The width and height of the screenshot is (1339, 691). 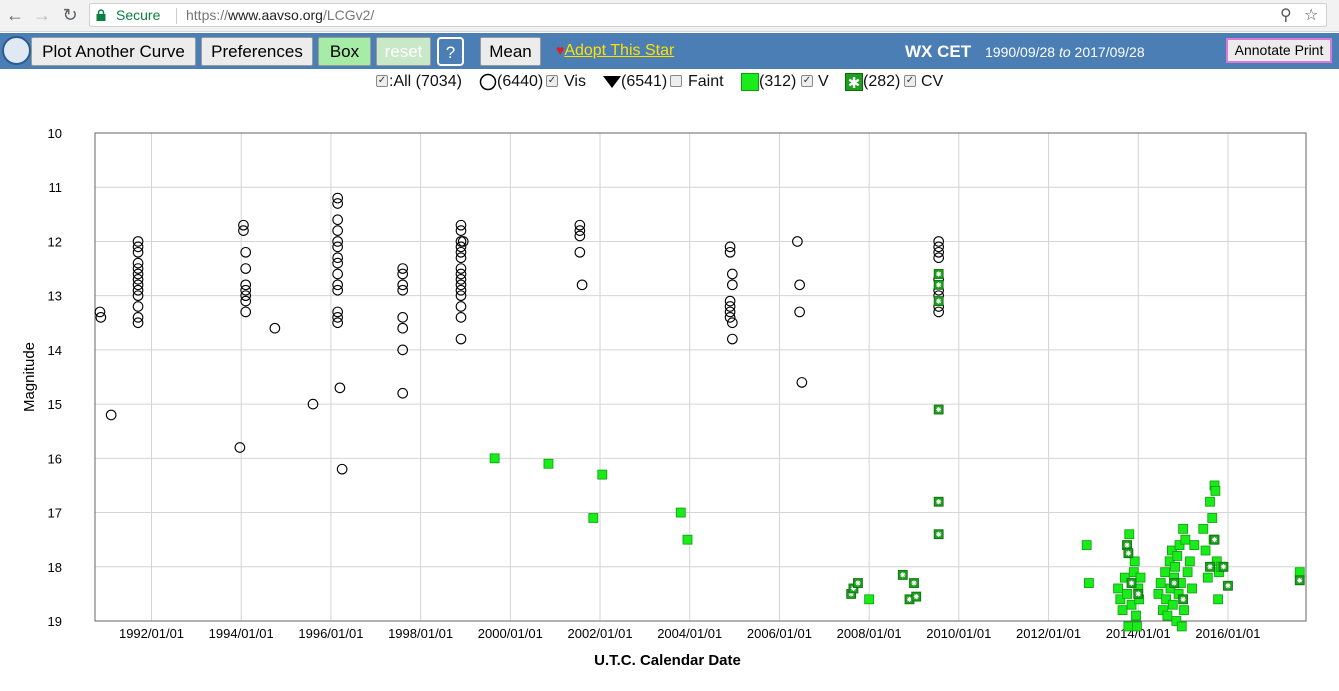 I want to click on x-tick-label: 2014/01/01, so click(x=1138, y=633).